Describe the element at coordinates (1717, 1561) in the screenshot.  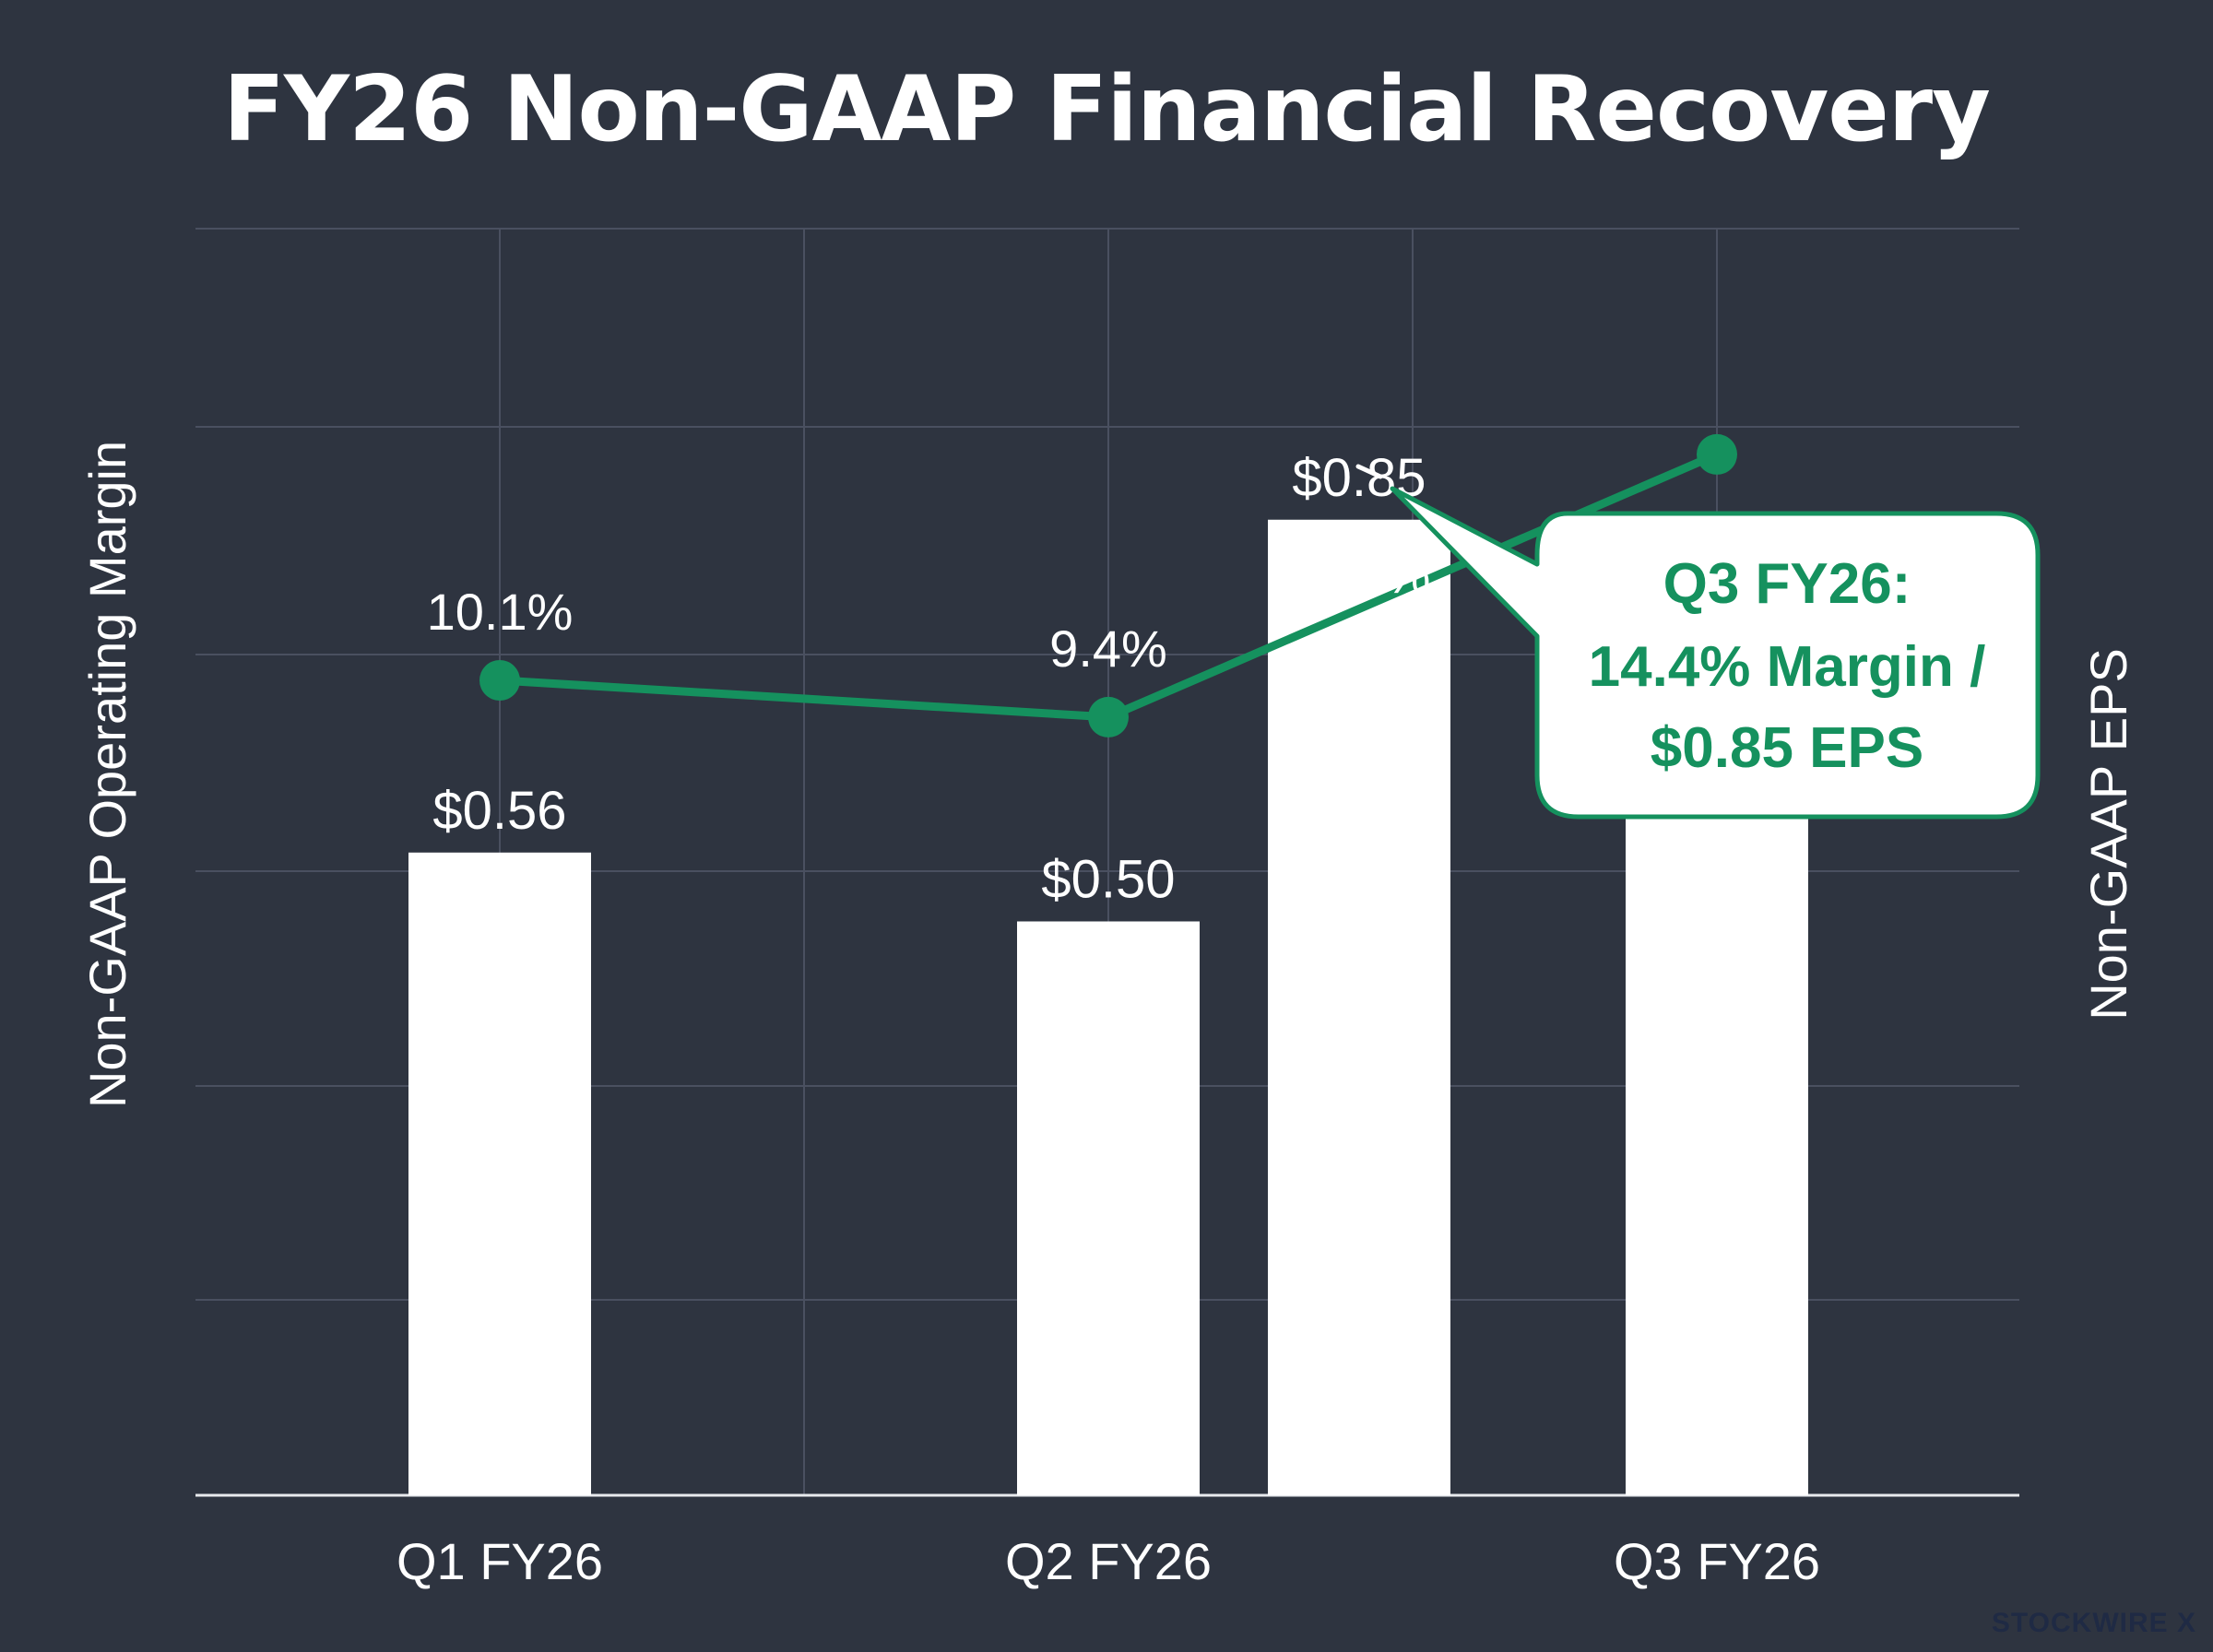
I see `x-tick-label: Q3 FY26` at that location.